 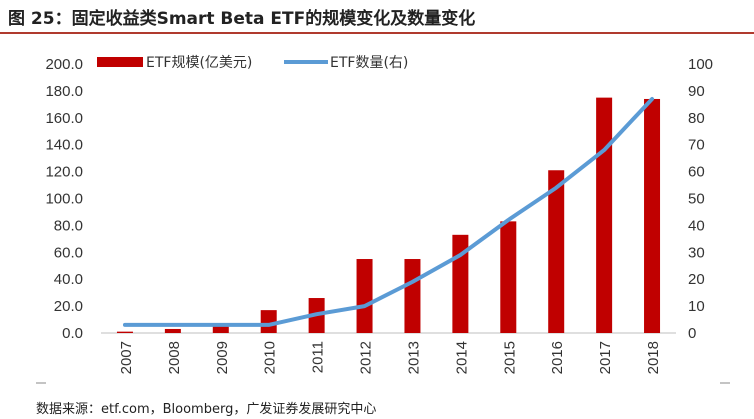 What do you see at coordinates (696, 199) in the screenshot?
I see `y-right-tick-label: 50` at bounding box center [696, 199].